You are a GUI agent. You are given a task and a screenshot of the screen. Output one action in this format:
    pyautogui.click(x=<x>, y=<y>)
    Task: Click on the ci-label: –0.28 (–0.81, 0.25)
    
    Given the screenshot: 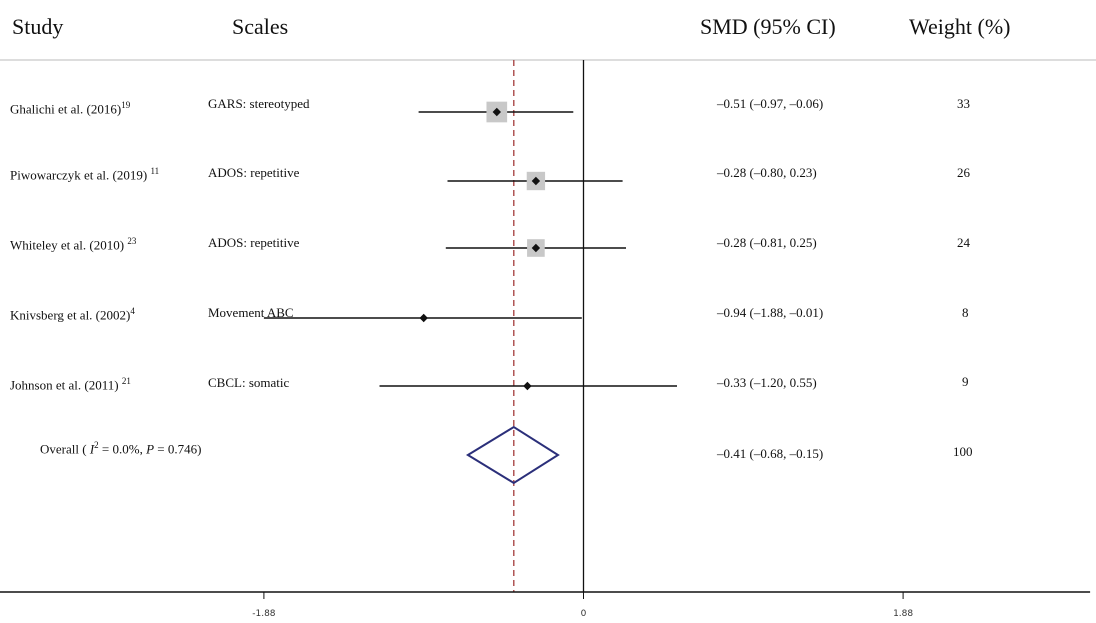 What is the action you would take?
    pyautogui.click(x=767, y=242)
    